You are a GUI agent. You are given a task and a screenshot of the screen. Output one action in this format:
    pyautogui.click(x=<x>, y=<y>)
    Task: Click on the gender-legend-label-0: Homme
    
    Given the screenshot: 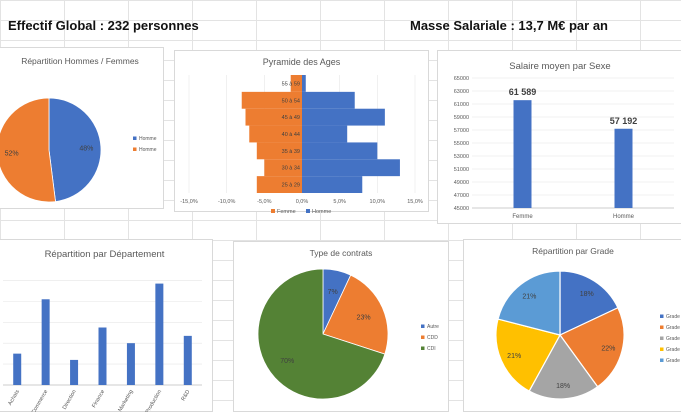 What is the action you would take?
    pyautogui.click(x=148, y=139)
    